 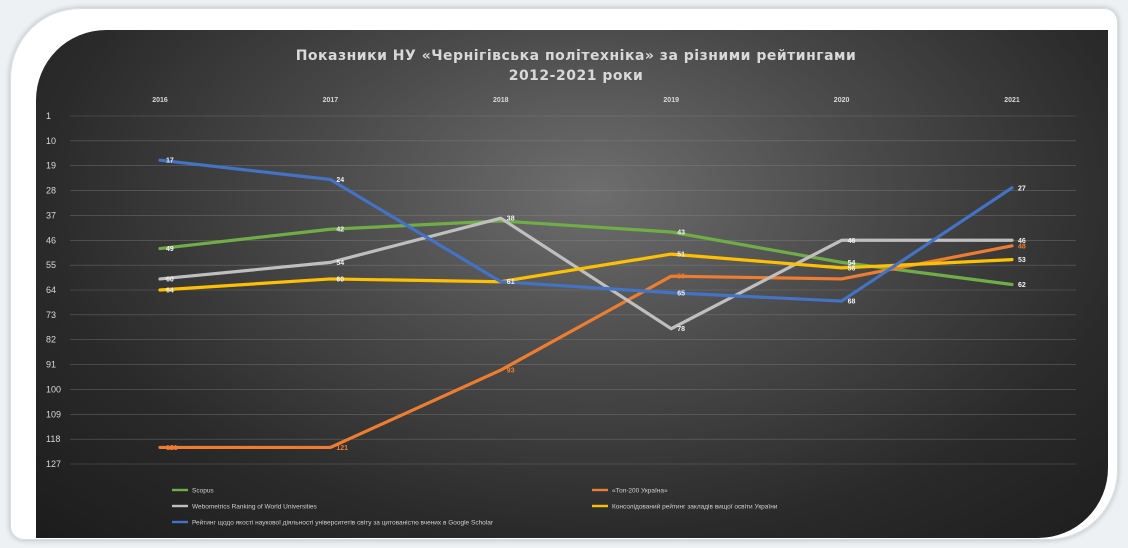 What do you see at coordinates (53, 439) in the screenshot?
I see `y-tick-label: 118` at bounding box center [53, 439].